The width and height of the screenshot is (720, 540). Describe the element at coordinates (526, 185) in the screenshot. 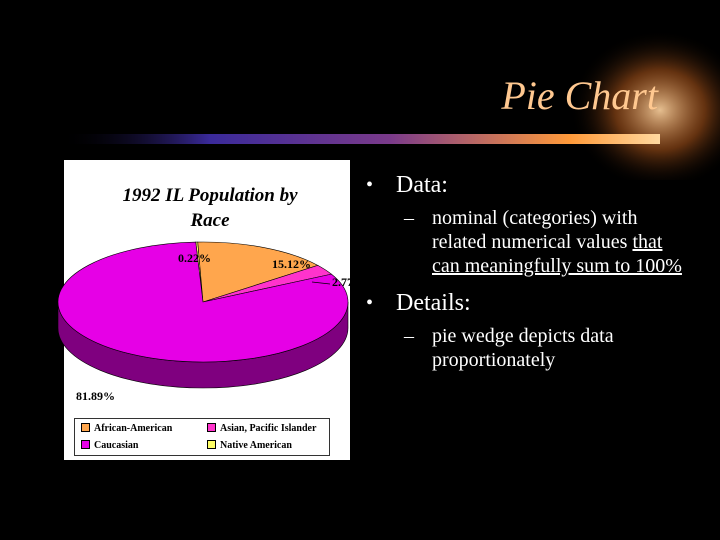

I see `bullet-data: • Data:` at that location.